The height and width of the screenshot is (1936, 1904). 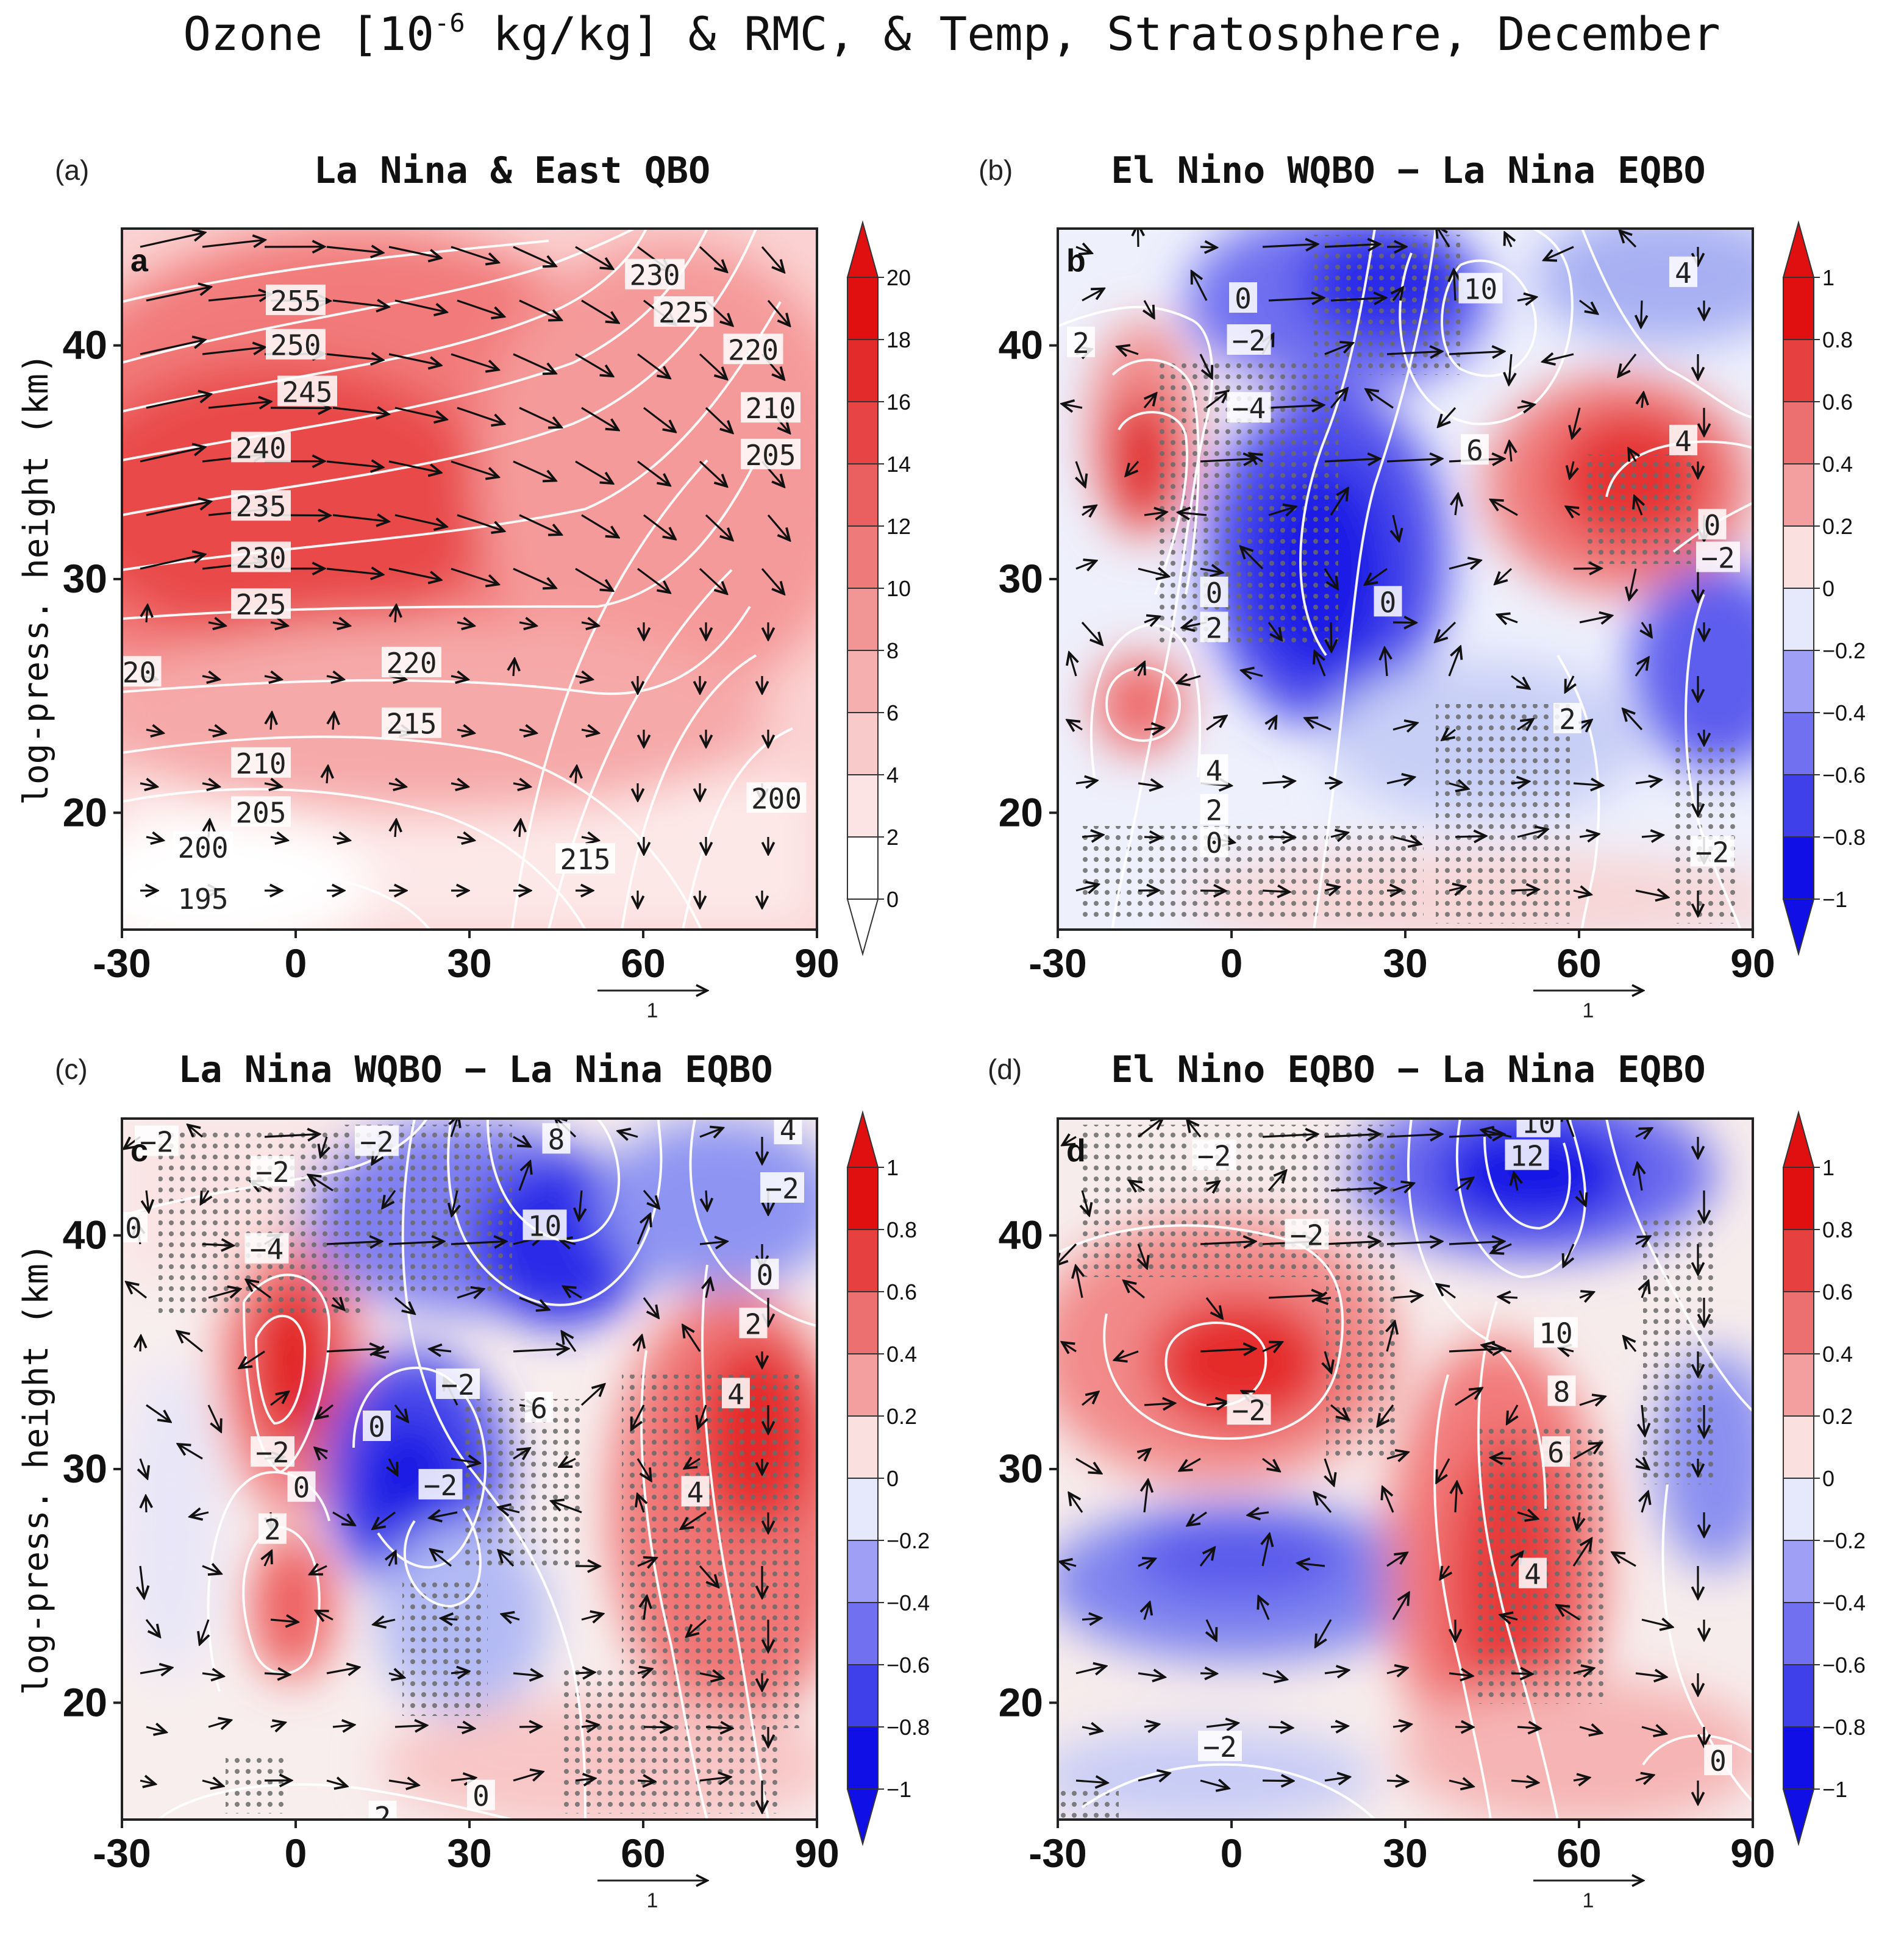 I want to click on contour-label-text: 210, so click(x=771, y=408).